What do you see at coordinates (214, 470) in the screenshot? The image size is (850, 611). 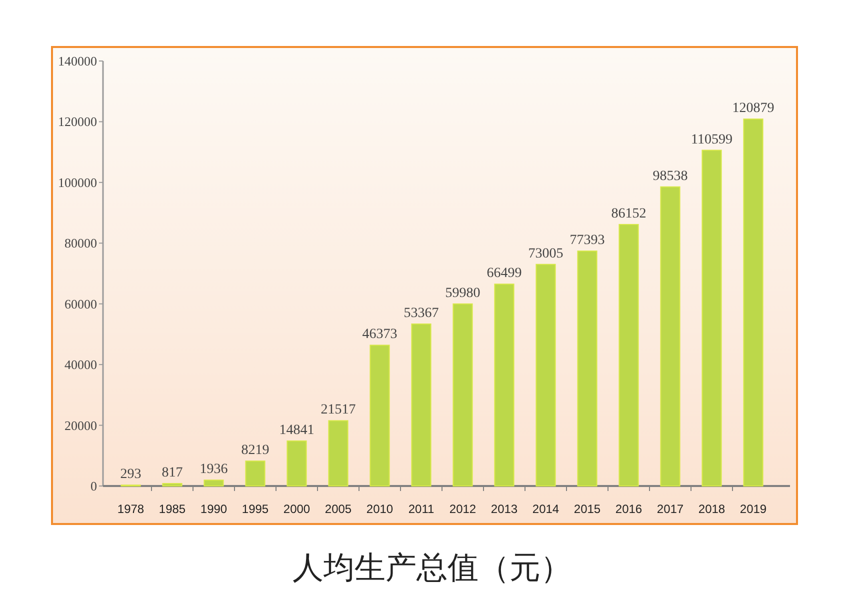 I see `data-label: 1936` at bounding box center [214, 470].